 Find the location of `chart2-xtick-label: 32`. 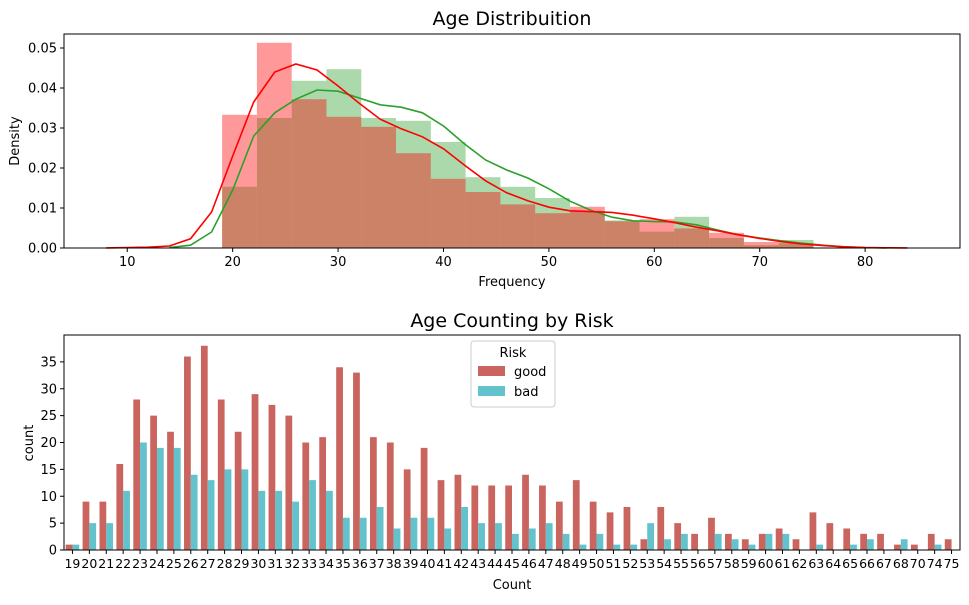

chart2-xtick-label: 32 is located at coordinates (292, 563).